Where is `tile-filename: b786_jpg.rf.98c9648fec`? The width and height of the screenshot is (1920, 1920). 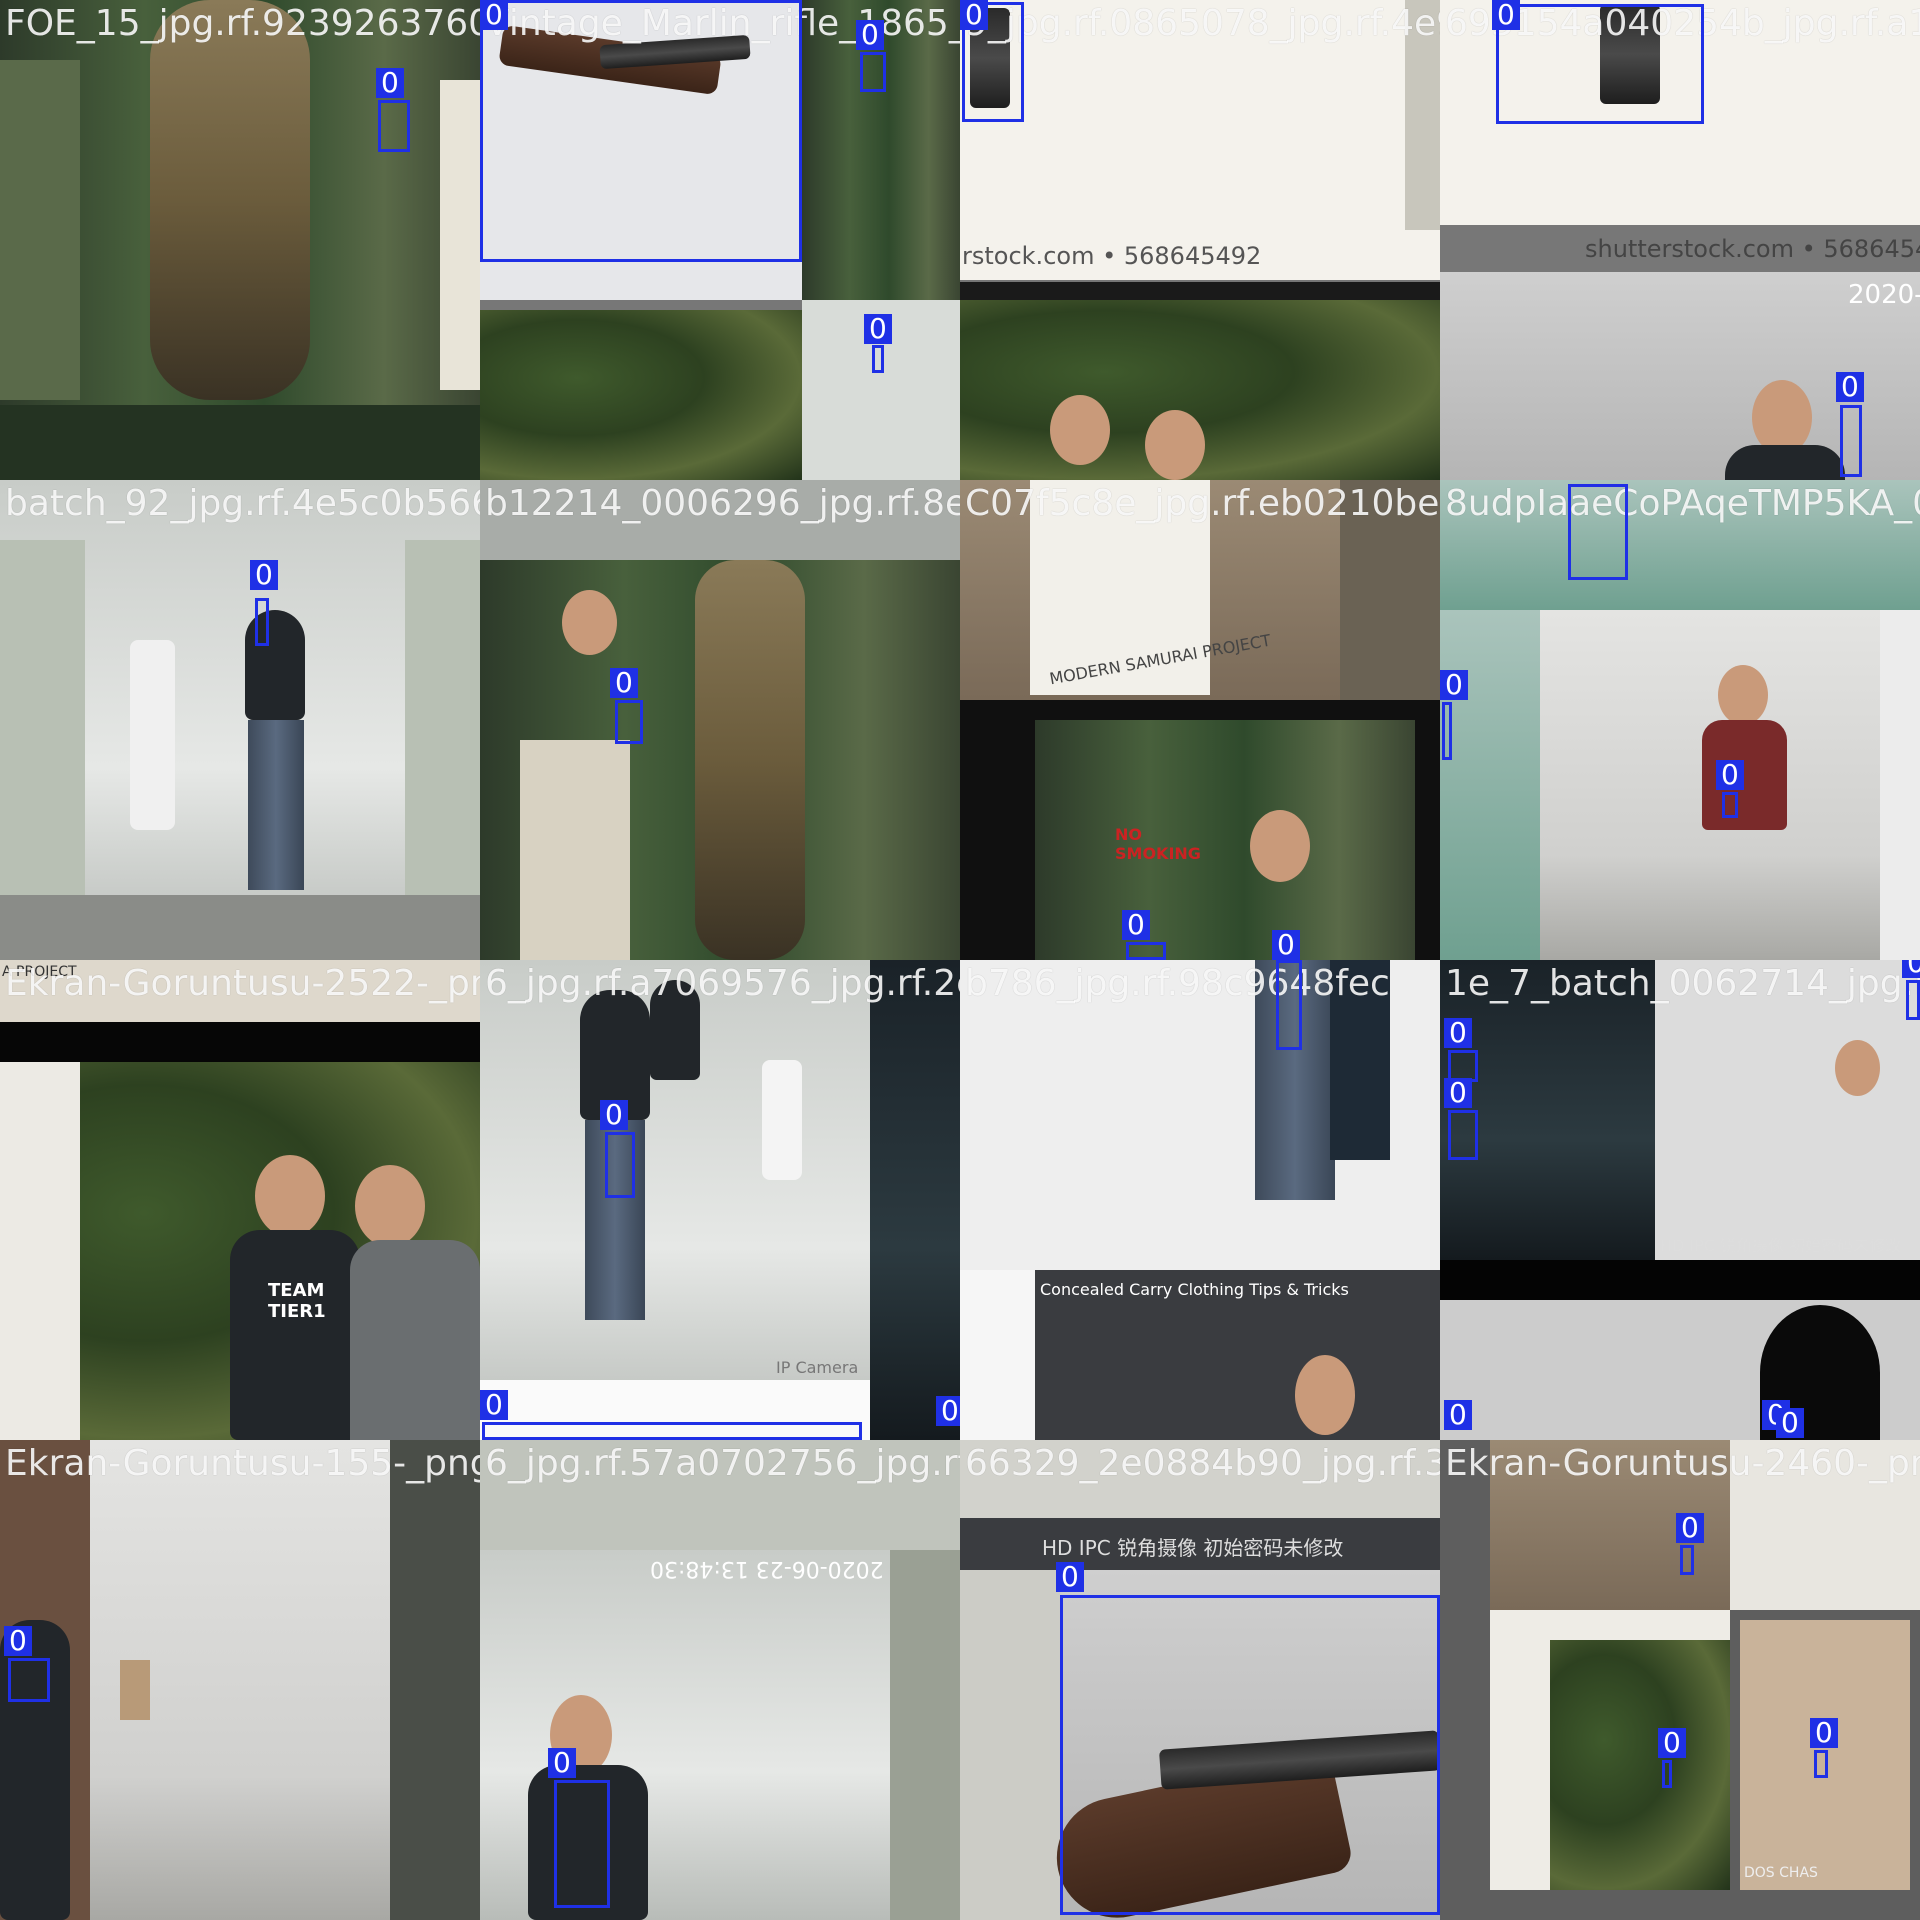
tile-filename: b786_jpg.rf.98c9648fec is located at coordinates (1177, 983).